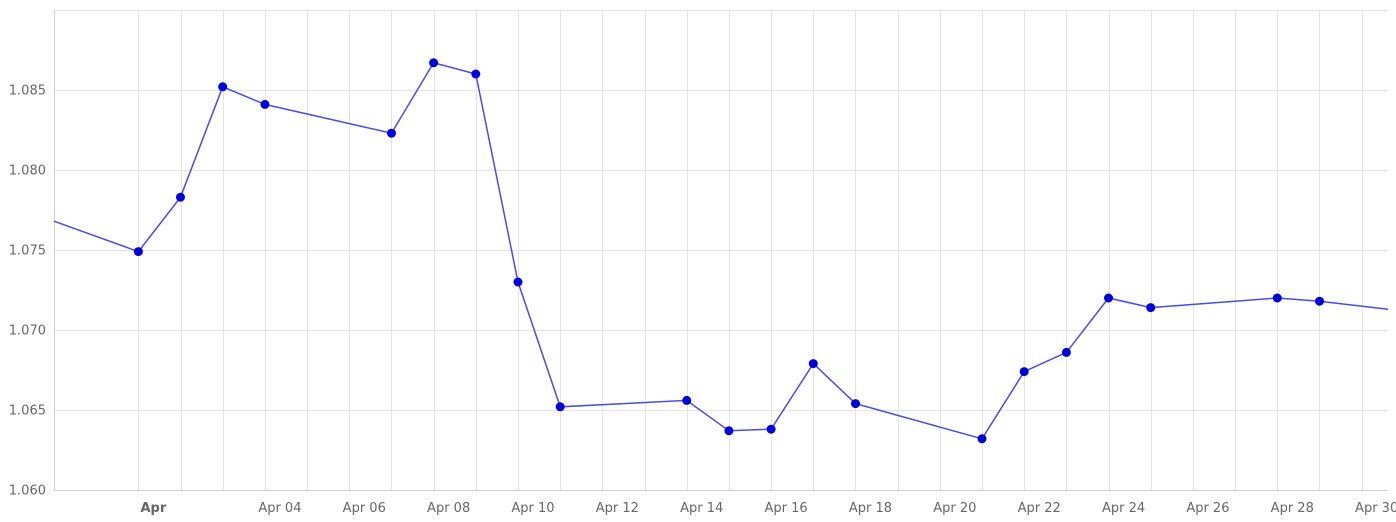  Describe the element at coordinates (27, 331) in the screenshot. I see `y-tick-label: 1.070` at that location.